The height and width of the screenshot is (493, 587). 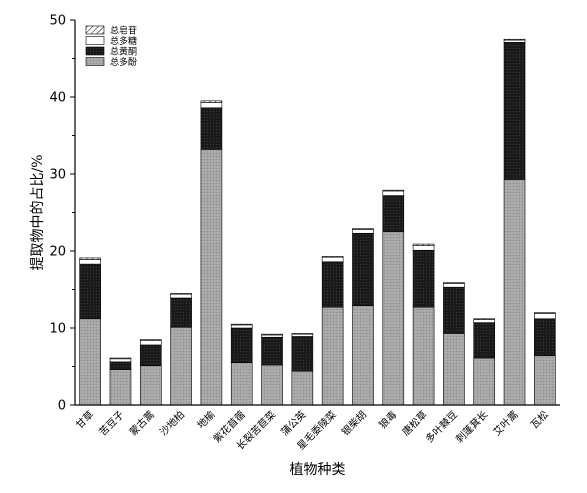 What do you see at coordinates (38, 212) in the screenshot?
I see `y-axis-title: 提取物中的占比/%` at bounding box center [38, 212].